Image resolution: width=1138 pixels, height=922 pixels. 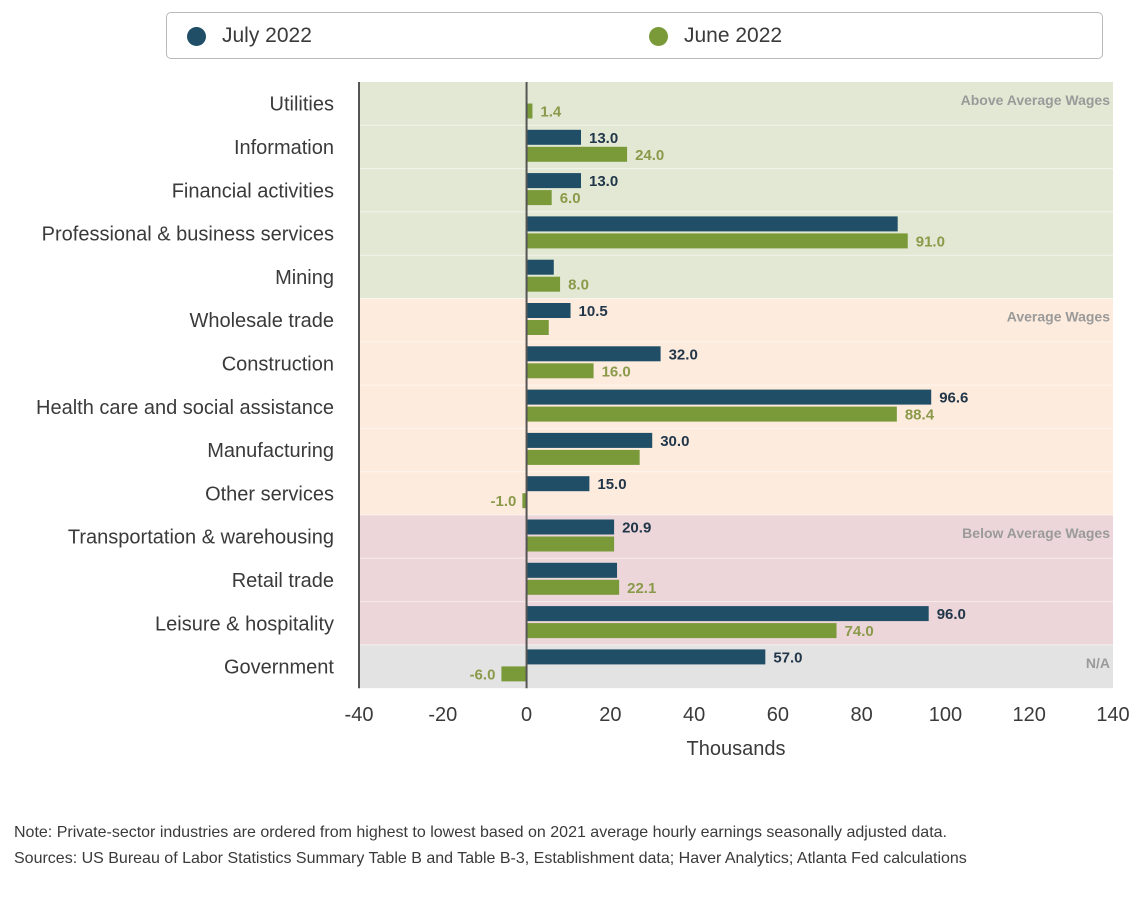 I want to click on data-label-june: -1.0, so click(x=504, y=501).